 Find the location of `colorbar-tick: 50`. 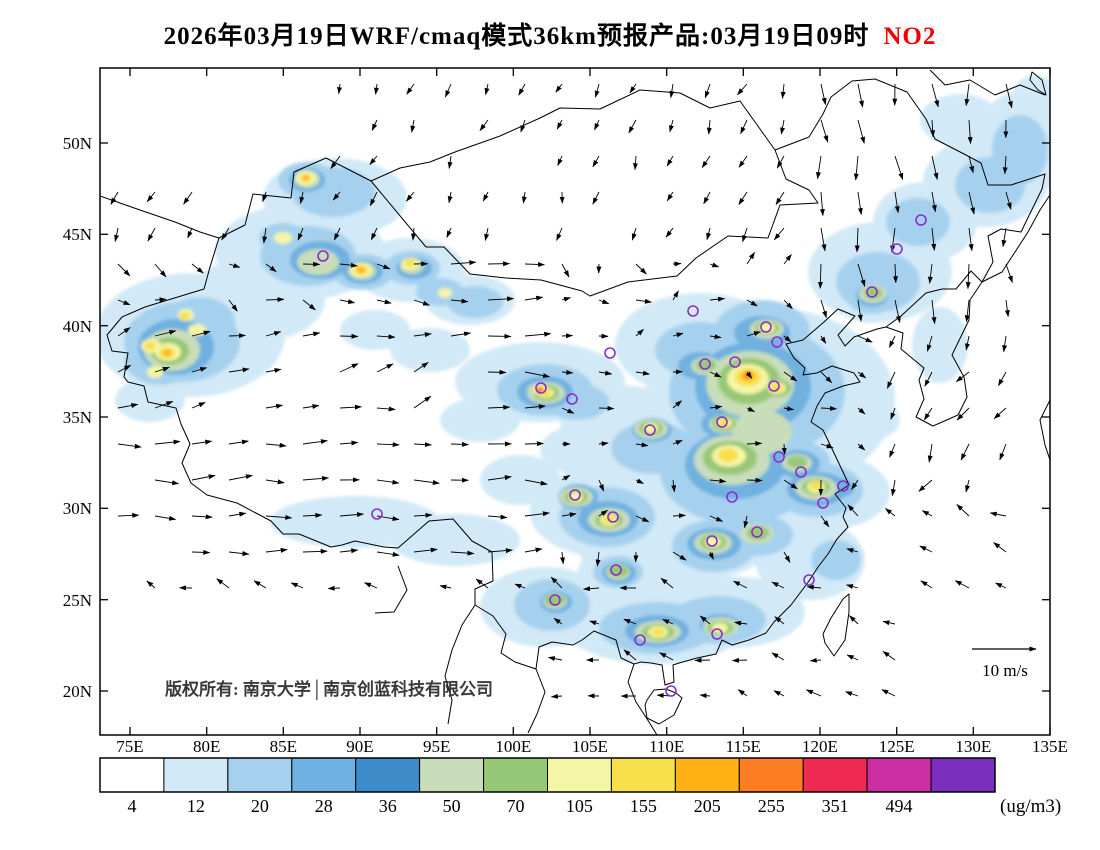

colorbar-tick: 50 is located at coordinates (452, 806).